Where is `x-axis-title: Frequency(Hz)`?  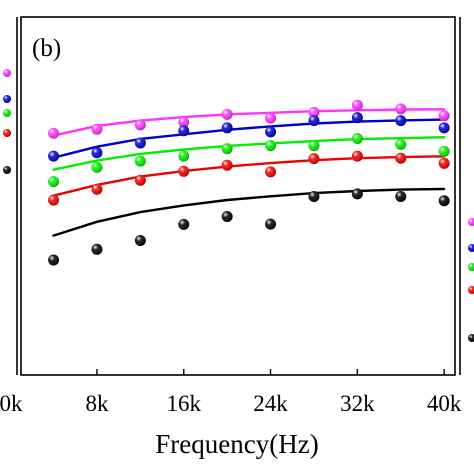 x-axis-title: Frequency(Hz) is located at coordinates (236, 444).